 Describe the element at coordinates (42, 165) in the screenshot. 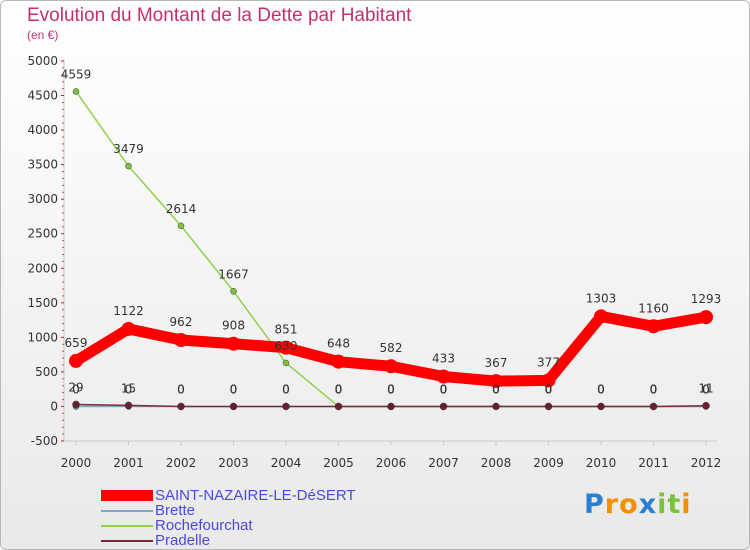

I see `y-tick-label: 3500` at that location.